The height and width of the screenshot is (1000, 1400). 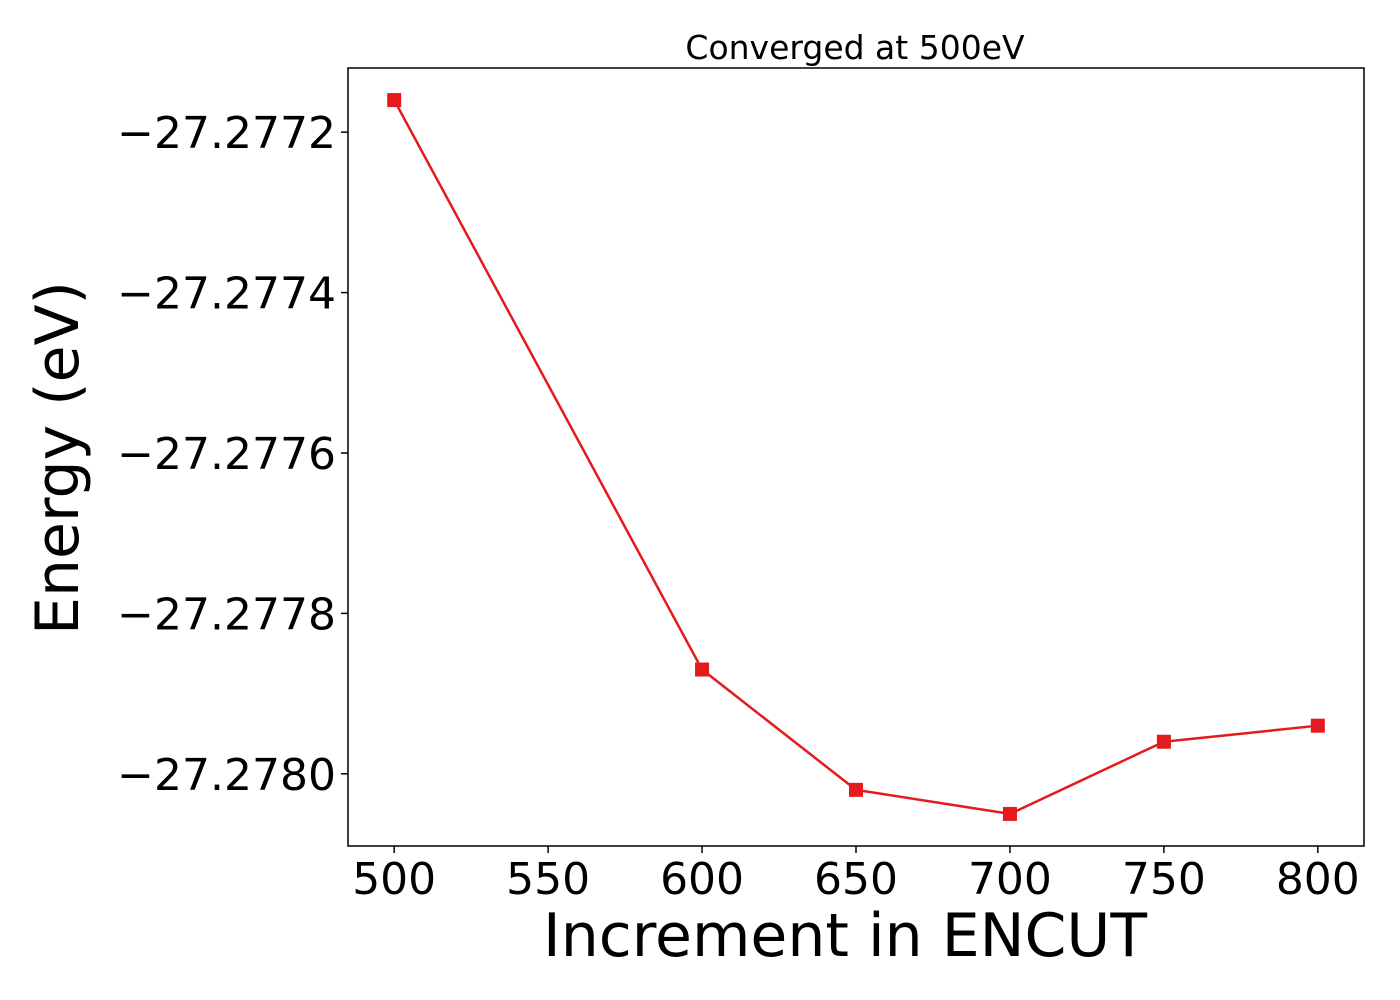 I want to click on x-tick-label: 500, so click(x=394, y=879).